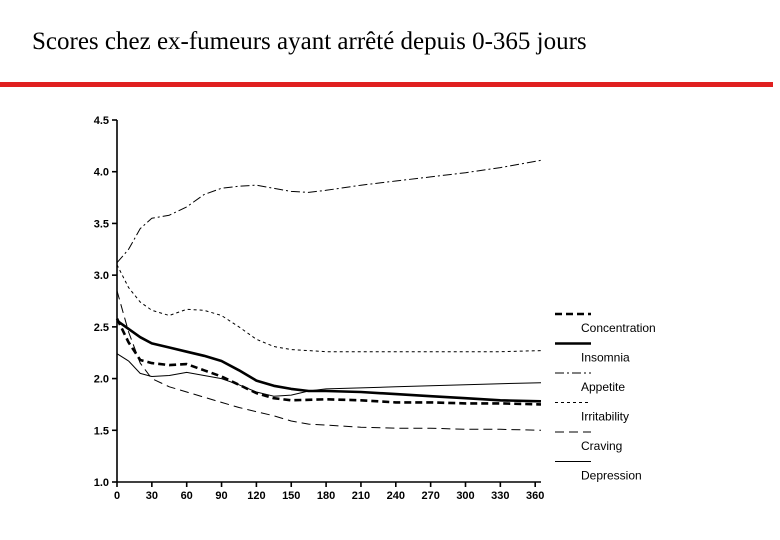 Image resolution: width=780 pixels, height=540 pixels. What do you see at coordinates (256, 496) in the screenshot?
I see `x-tick-label: 120` at bounding box center [256, 496].